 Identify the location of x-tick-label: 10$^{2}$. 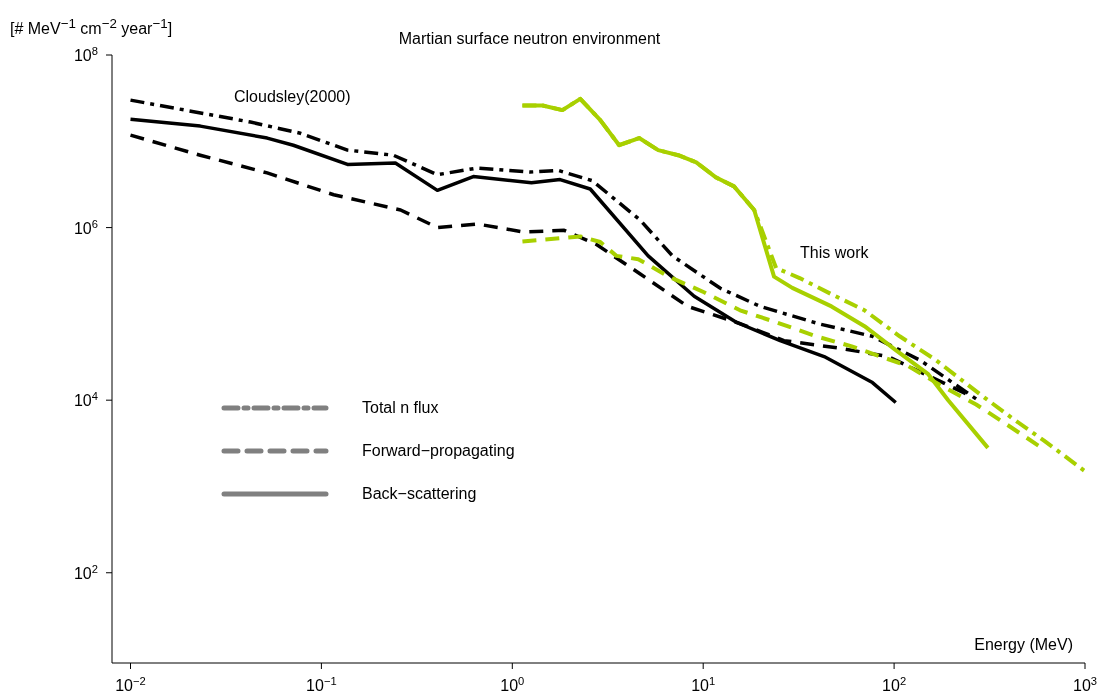
(894, 684).